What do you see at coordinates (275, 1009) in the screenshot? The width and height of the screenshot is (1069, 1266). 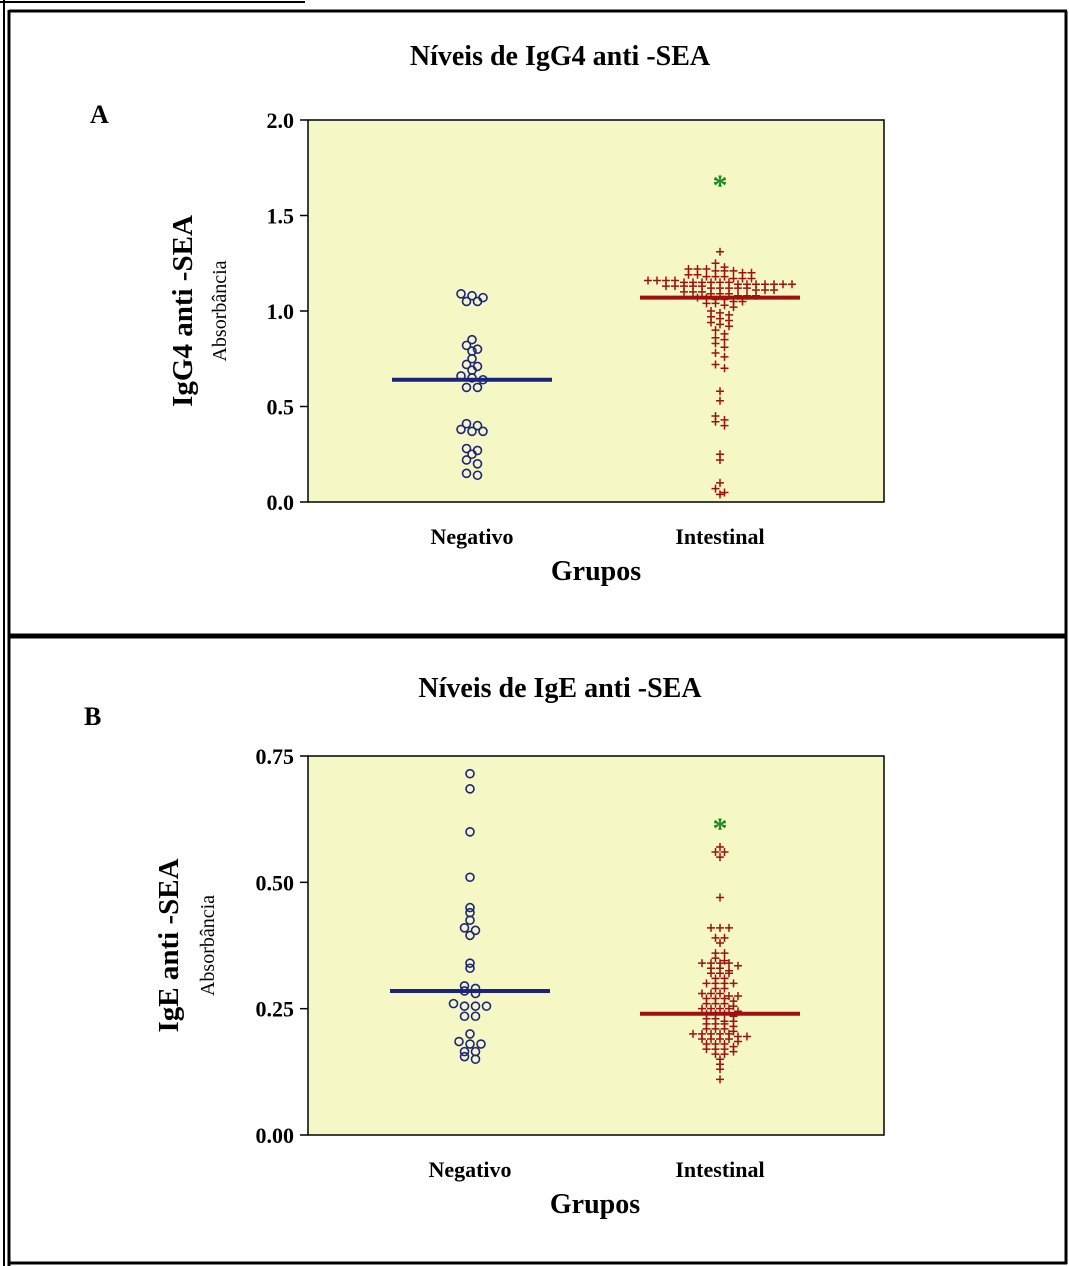 I see `ige-y-tick-label: 0.25` at bounding box center [275, 1009].